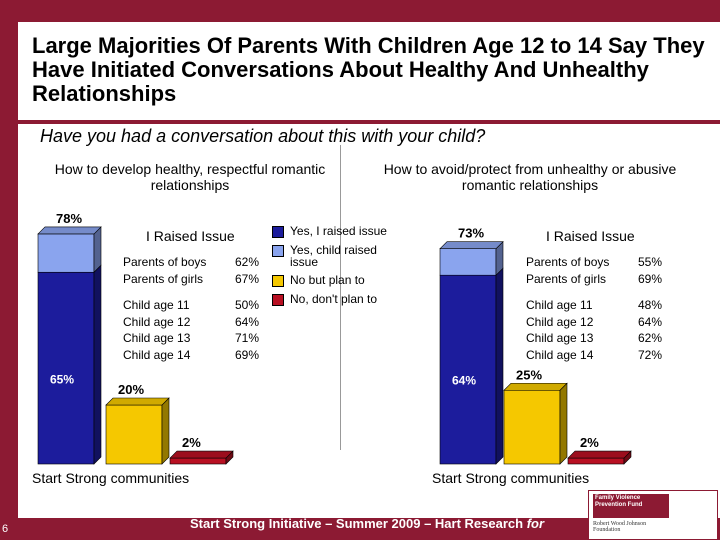 The width and height of the screenshot is (720, 540). I want to click on breakdown-row: Parents of girls 67%, so click(191, 279).